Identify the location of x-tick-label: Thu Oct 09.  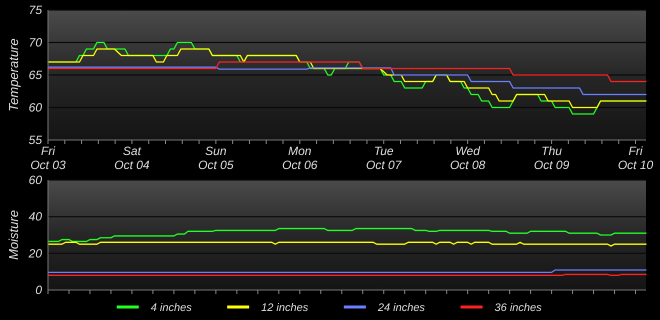
(552, 158).